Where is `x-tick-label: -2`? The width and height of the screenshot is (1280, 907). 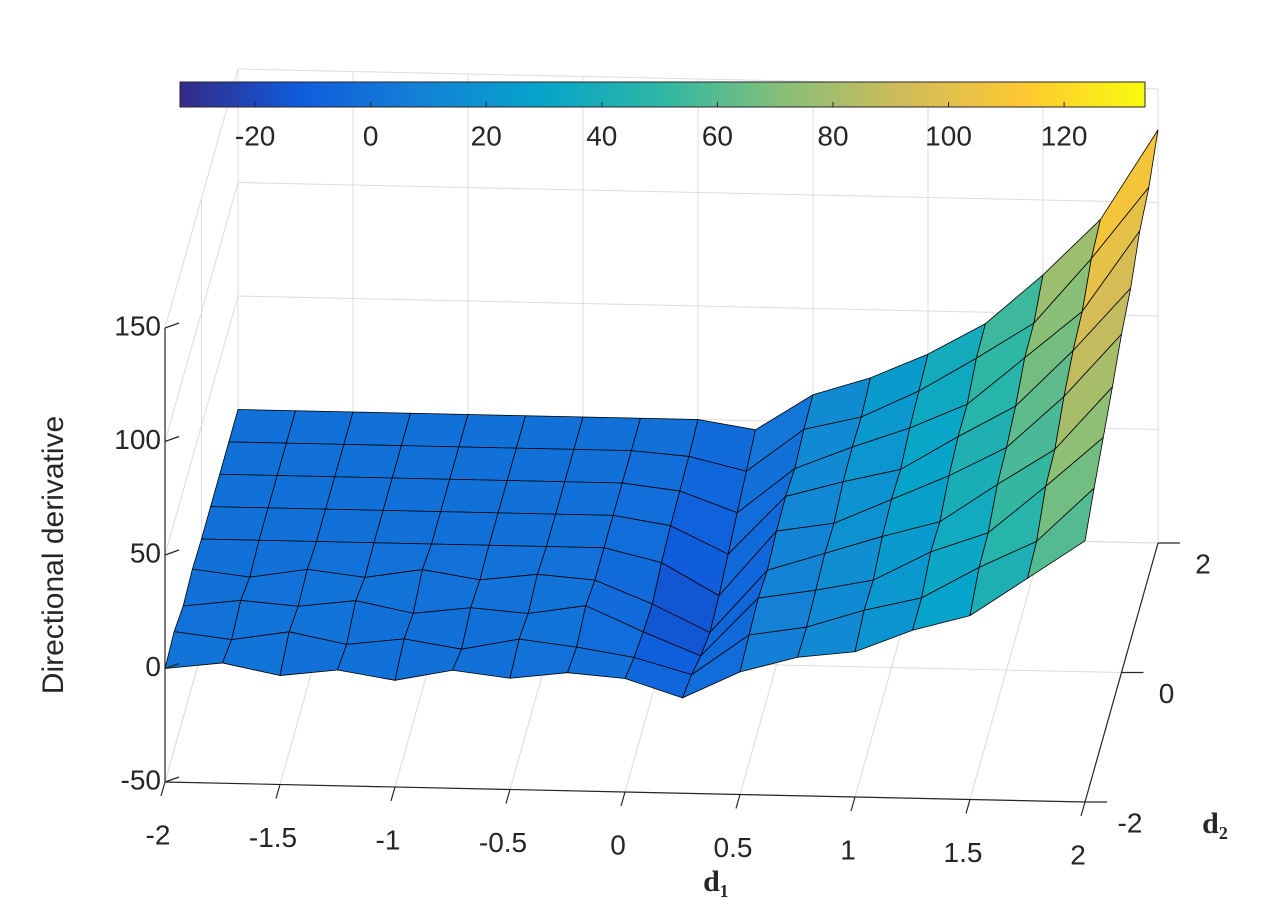 x-tick-label: -2 is located at coordinates (158, 834).